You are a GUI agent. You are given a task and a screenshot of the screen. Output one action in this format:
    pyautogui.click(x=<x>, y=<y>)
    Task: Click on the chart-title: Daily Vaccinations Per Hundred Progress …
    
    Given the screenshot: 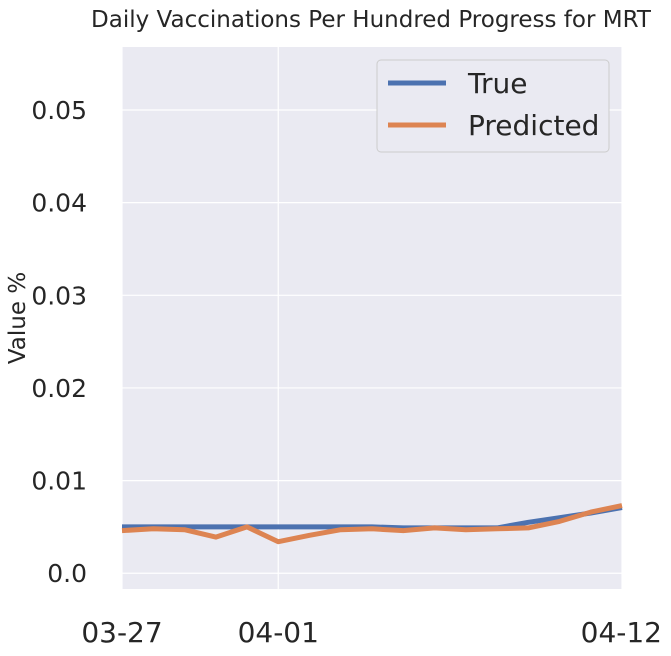 What is the action you would take?
    pyautogui.click(x=371, y=20)
    